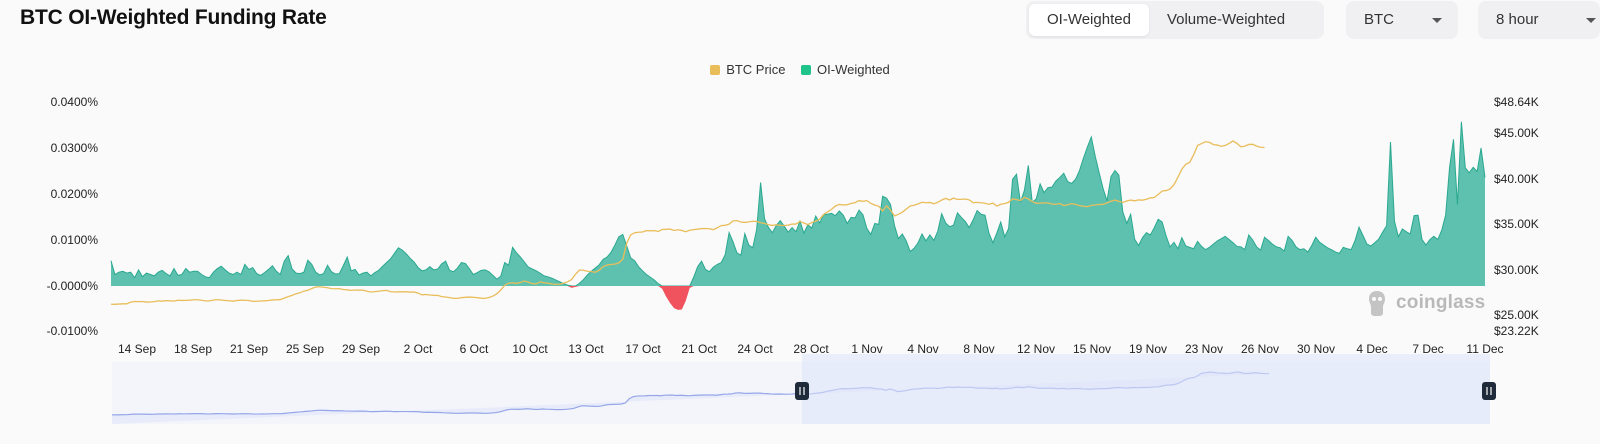 This screenshot has width=1600, height=444. I want to click on legend-item-oi-weighted: OI-Weighted, so click(845, 69).